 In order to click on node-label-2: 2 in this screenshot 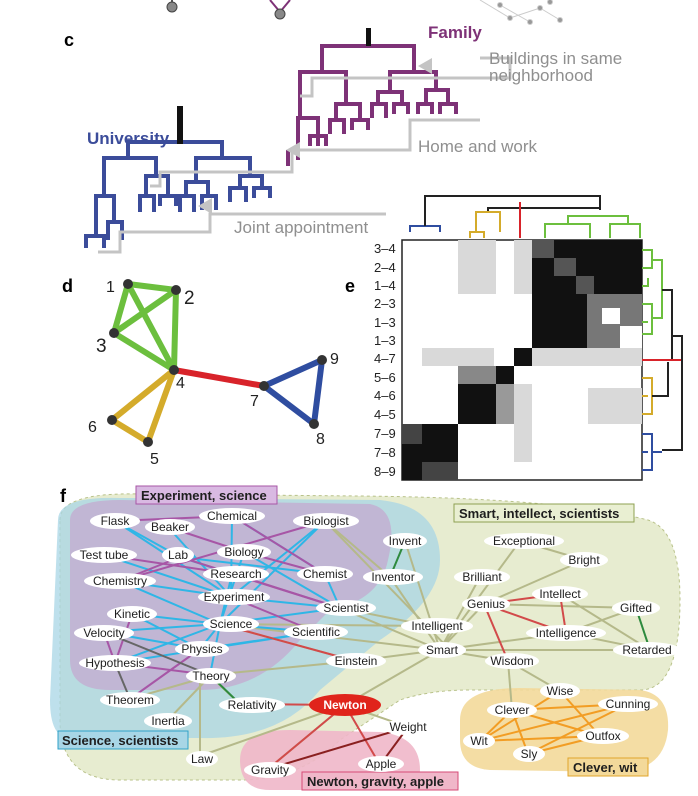, I will do `click(189, 298)`.